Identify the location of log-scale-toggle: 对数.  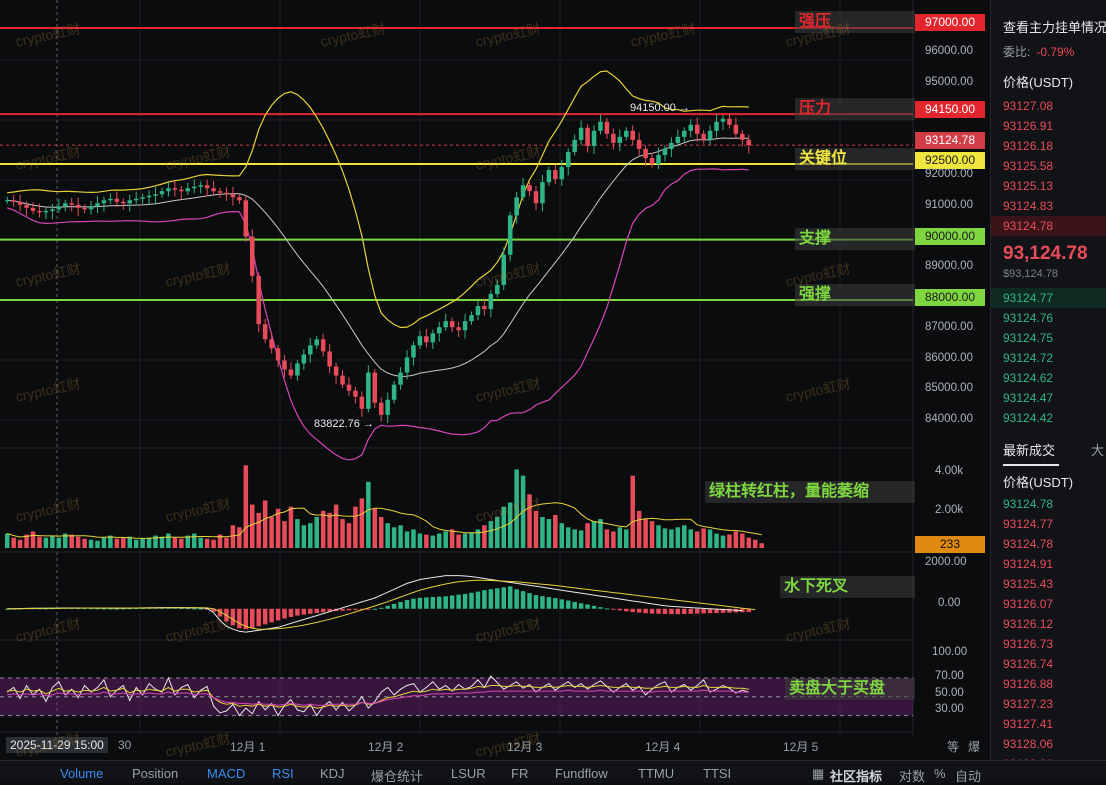
(912, 776).